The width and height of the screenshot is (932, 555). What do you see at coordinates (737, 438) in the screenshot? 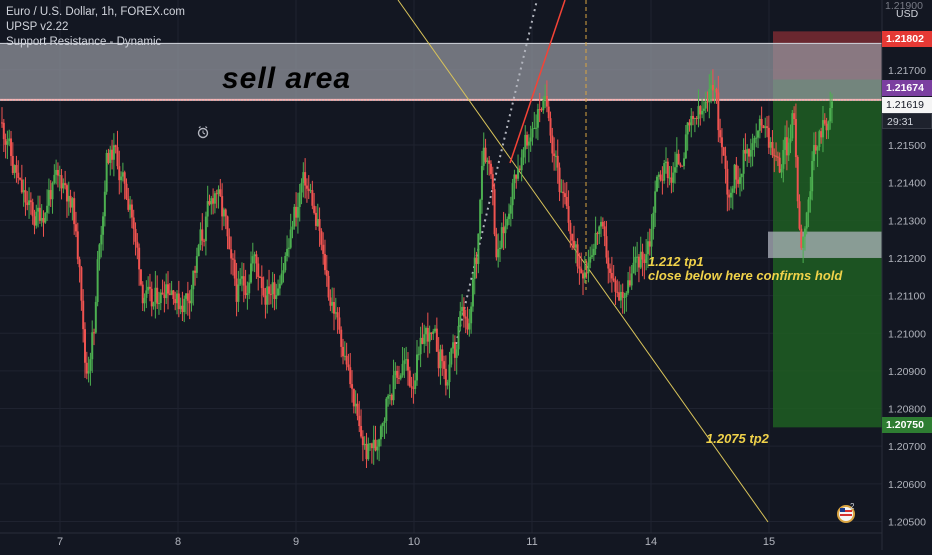
I see `tp2-note: 1.2075 tp2` at bounding box center [737, 438].